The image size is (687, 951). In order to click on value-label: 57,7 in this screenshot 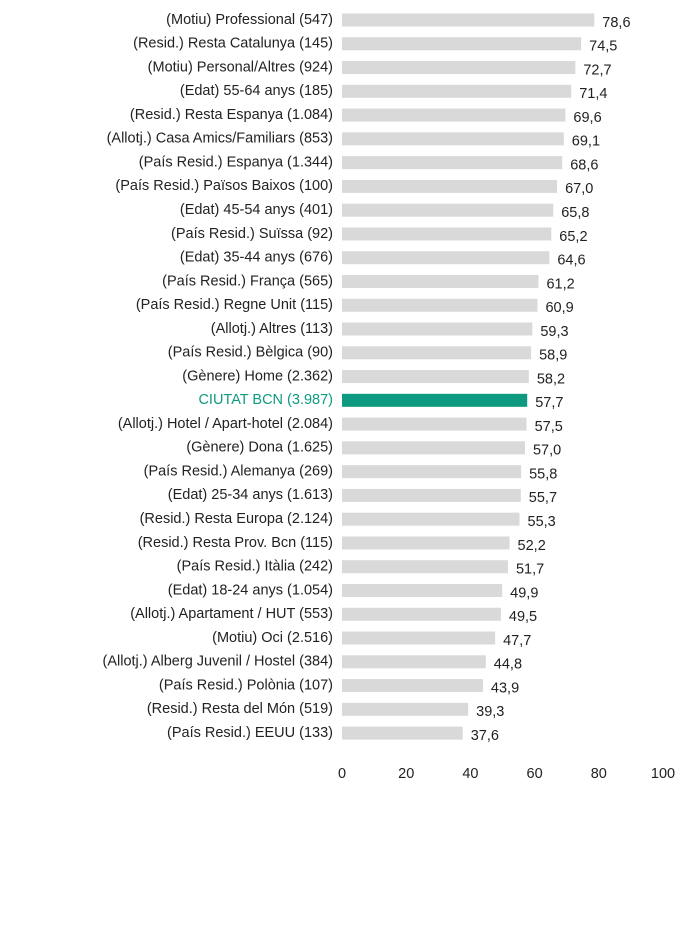, I will do `click(549, 403)`.